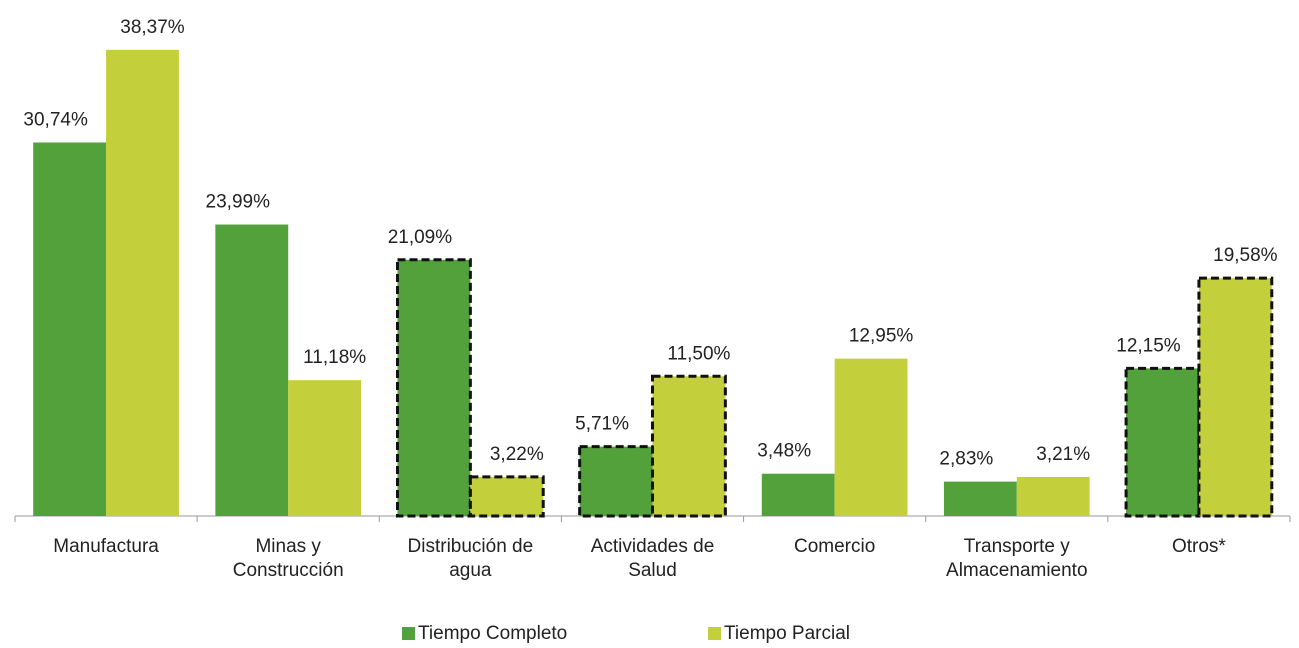  I want to click on value-label: 3,22%, so click(517, 454).